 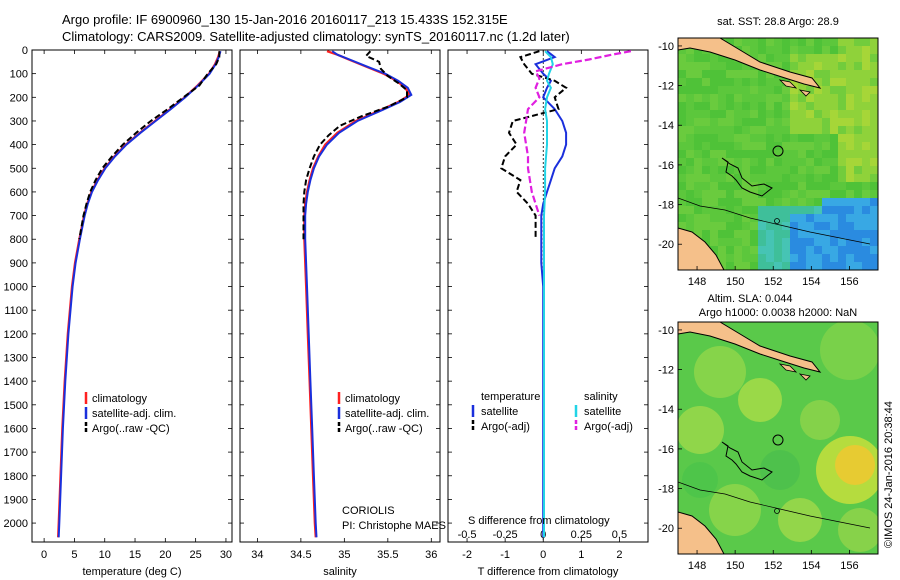 What do you see at coordinates (19, 122) in the screenshot?
I see `depth-tick-label: 300` at bounding box center [19, 122].